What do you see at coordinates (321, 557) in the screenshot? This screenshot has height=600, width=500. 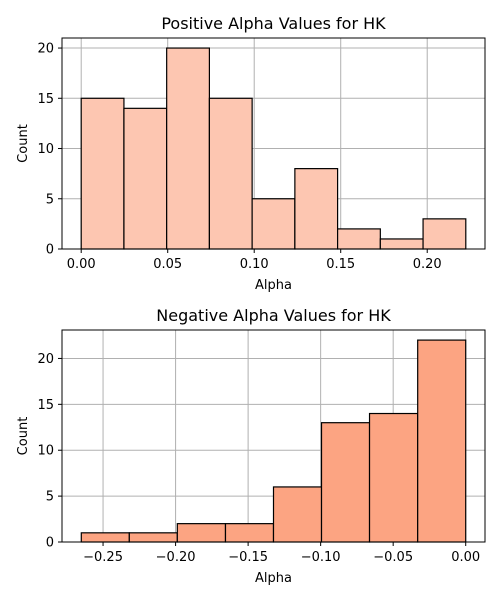 I see `x-tick-label: −0.10` at bounding box center [321, 557].